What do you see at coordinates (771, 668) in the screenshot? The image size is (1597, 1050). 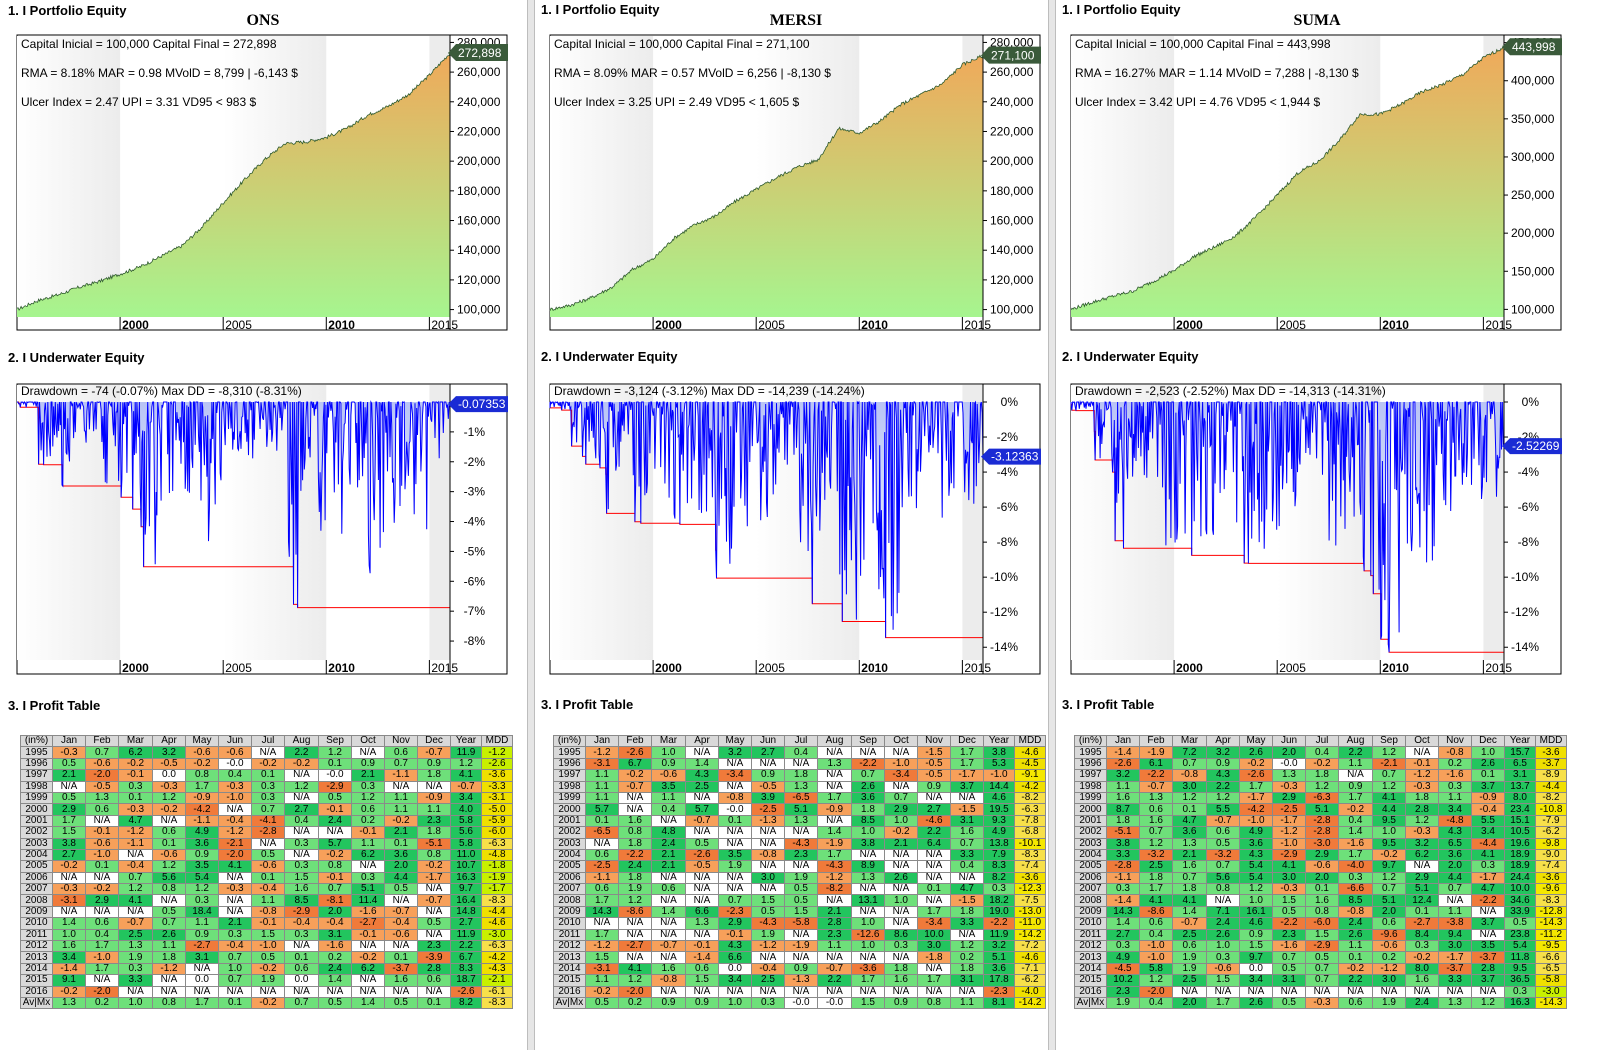 I see `x-tick-label: 2005` at bounding box center [771, 668].